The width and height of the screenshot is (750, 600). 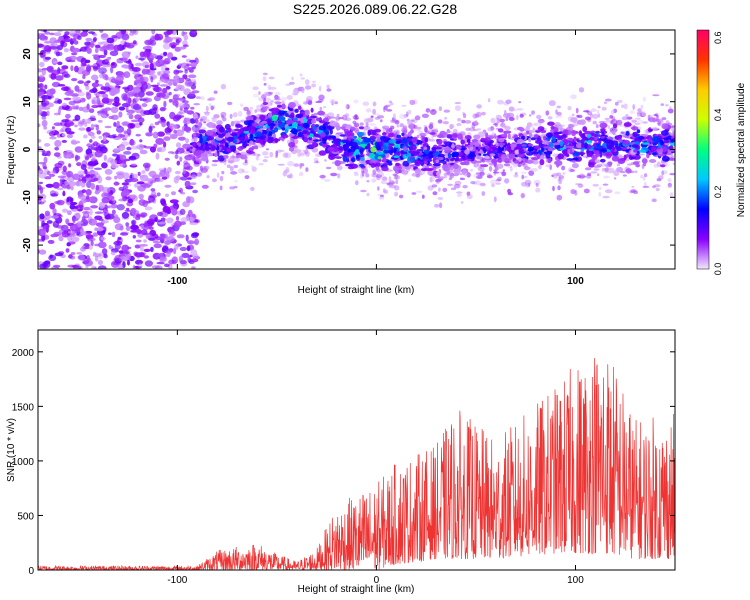 I want to click on x-tick-label: 0, so click(x=377, y=580).